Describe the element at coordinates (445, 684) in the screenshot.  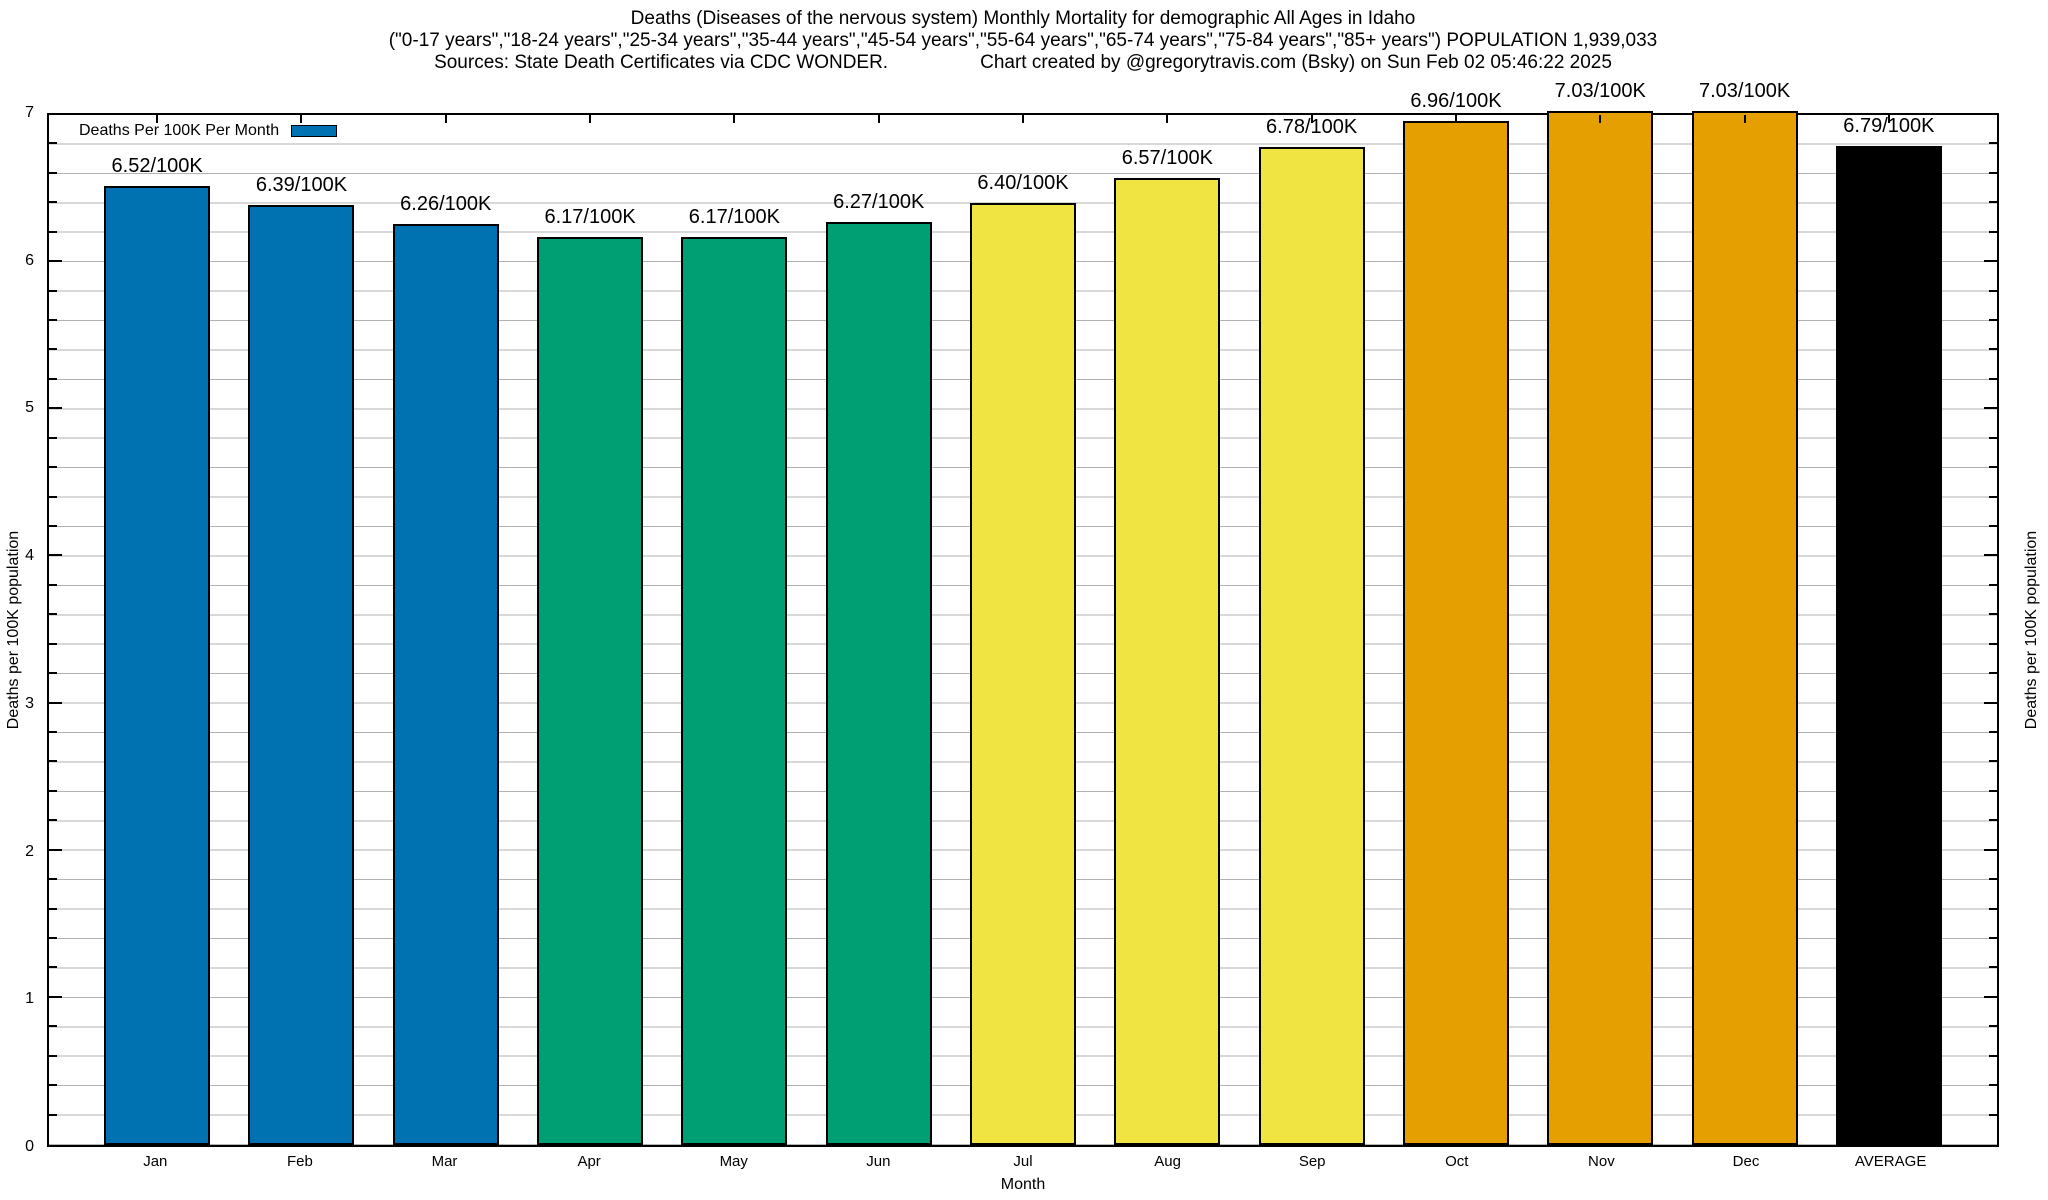
I see `bar-mar` at that location.